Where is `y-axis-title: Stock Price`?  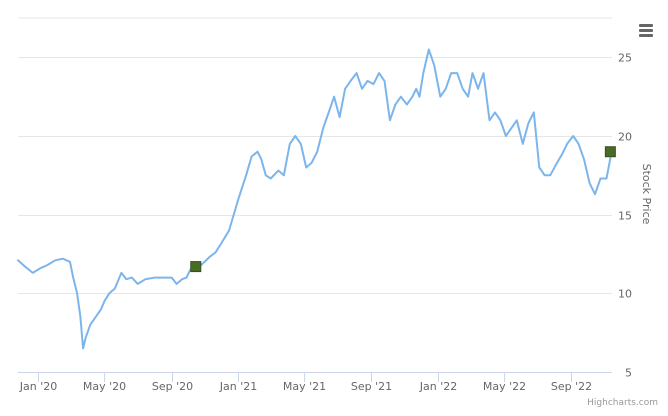 y-axis-title: Stock Price is located at coordinates (646, 194).